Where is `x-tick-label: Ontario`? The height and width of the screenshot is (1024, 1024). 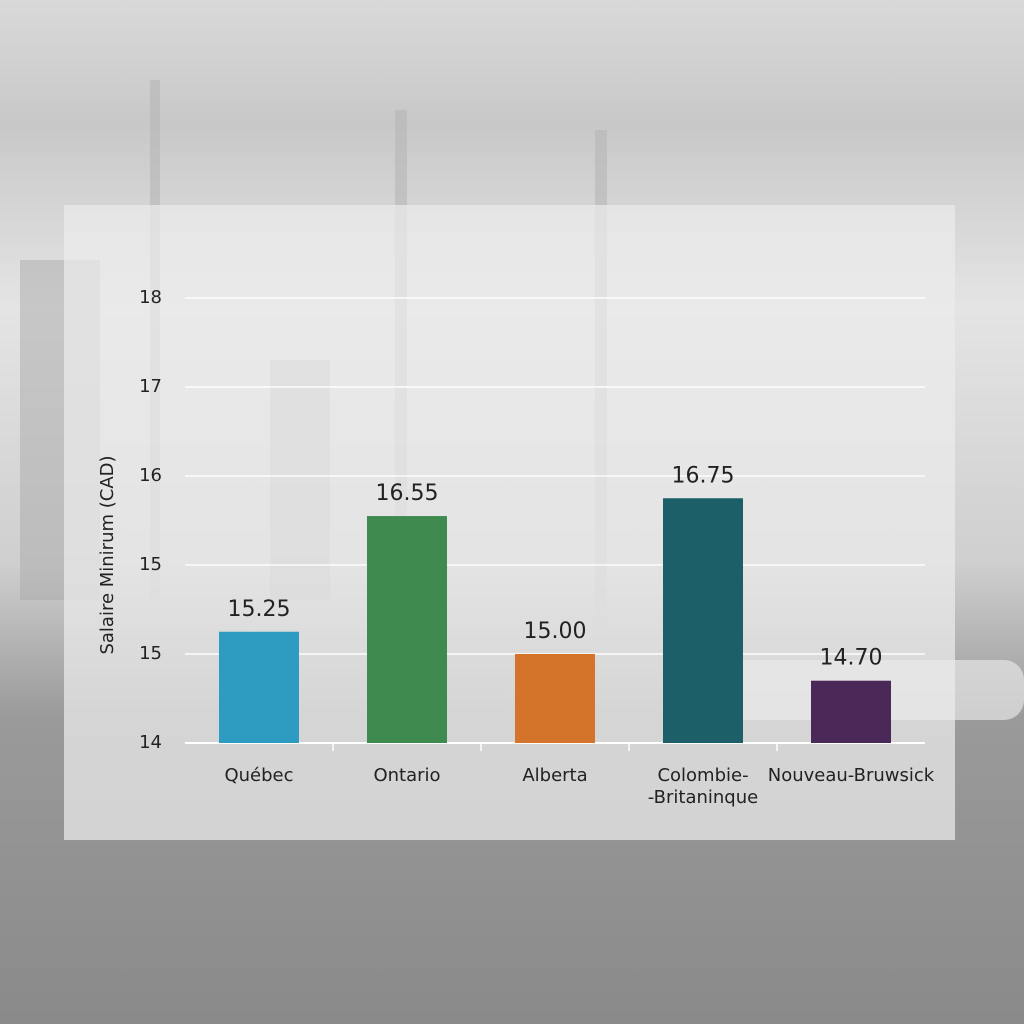
x-tick-label: Ontario is located at coordinates (407, 775).